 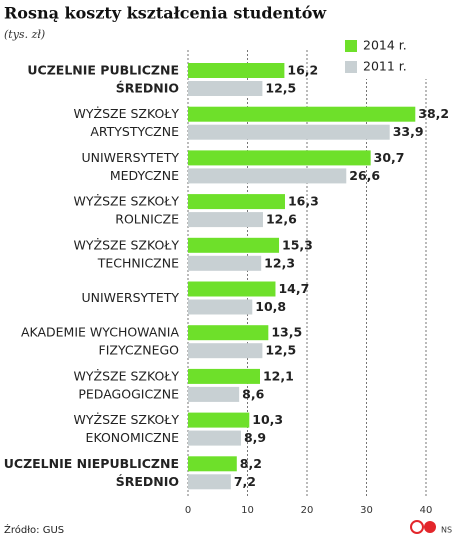 I want to click on category-label: ROLNICZE, so click(x=147, y=219).